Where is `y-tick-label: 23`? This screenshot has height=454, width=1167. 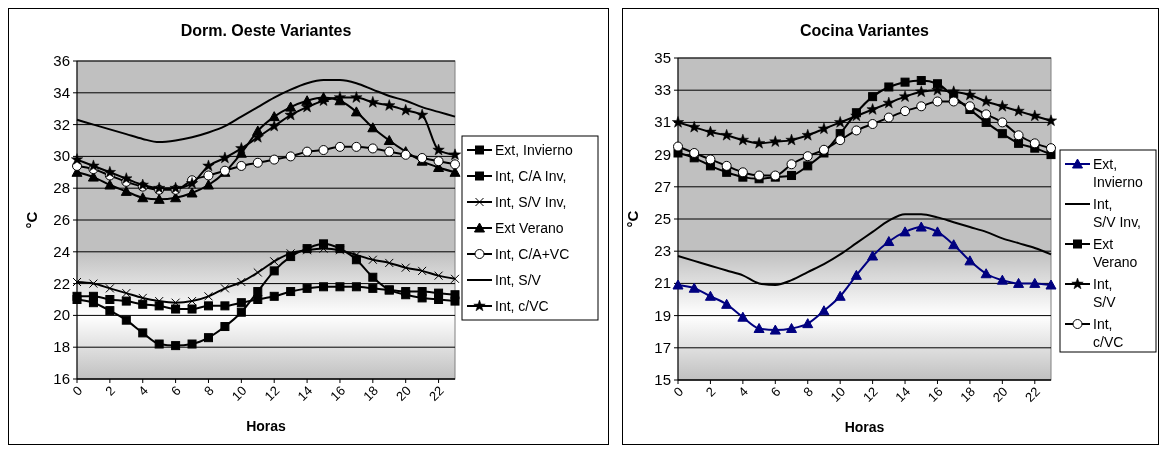
y-tick-label: 23 is located at coordinates (662, 251).